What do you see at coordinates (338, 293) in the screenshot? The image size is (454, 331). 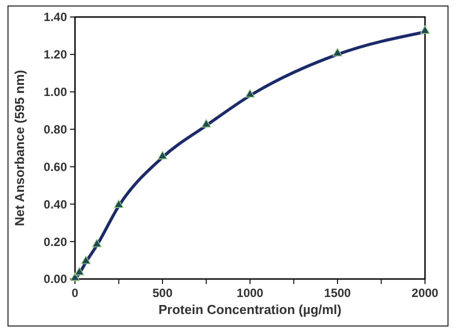 I see `x-tick-label: 1500` at bounding box center [338, 293].